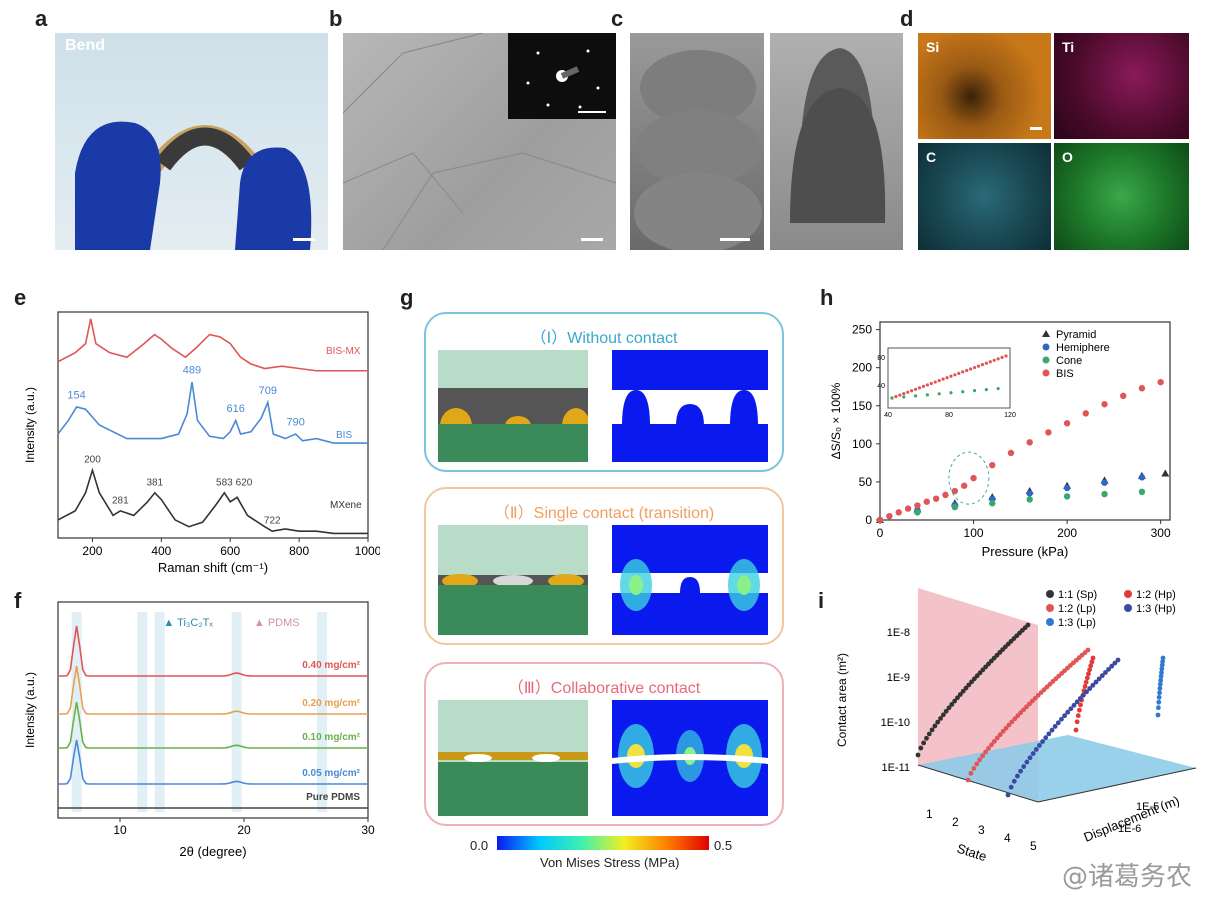 The image size is (1216, 911). Describe the element at coordinates (604, 744) in the screenshot. I see `state-box-collaborative-contact: （Ⅲ）Collaborative contact` at that location.